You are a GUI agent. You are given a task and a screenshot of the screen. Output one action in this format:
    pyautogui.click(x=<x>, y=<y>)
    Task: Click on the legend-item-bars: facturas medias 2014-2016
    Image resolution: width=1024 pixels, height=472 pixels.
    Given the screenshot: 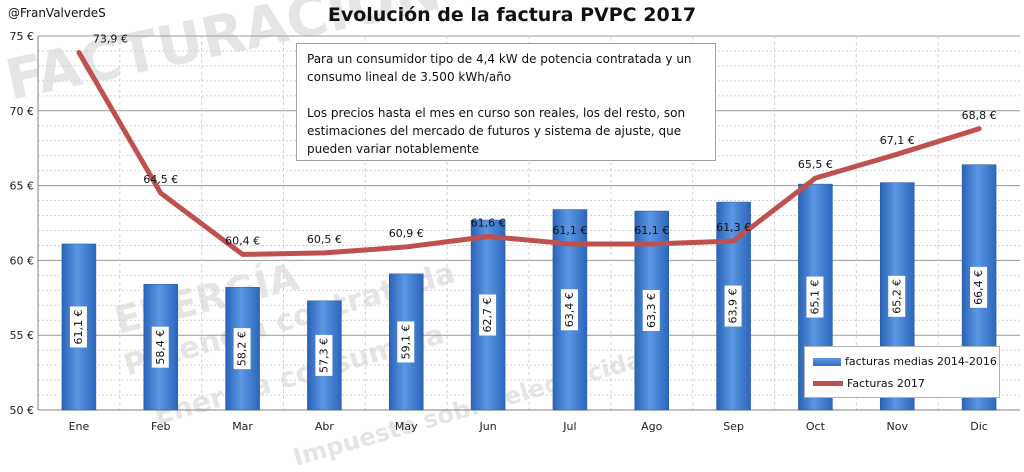 What is the action you would take?
    pyautogui.click(x=905, y=361)
    